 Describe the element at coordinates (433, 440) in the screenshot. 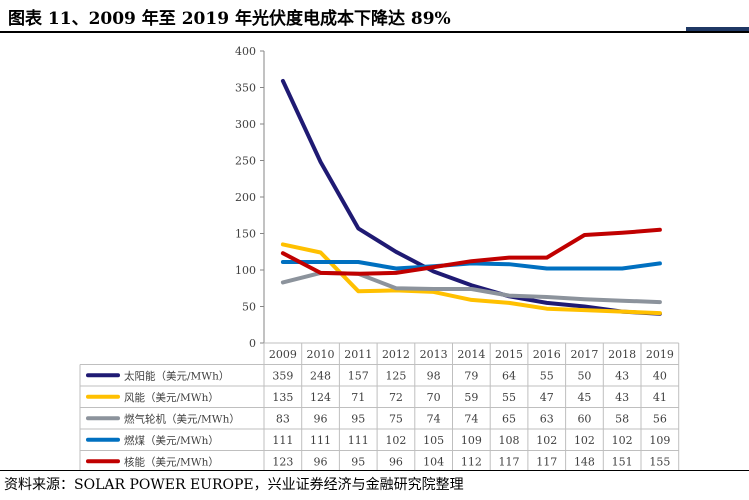

I see `data-label: 105` at that location.